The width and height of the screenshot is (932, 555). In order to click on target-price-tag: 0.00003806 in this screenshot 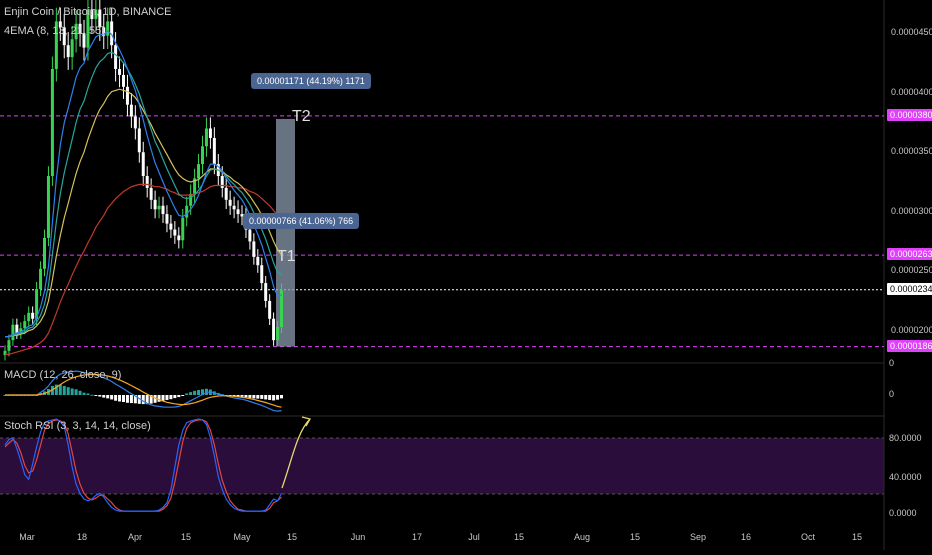, I will do `click(909, 114)`.